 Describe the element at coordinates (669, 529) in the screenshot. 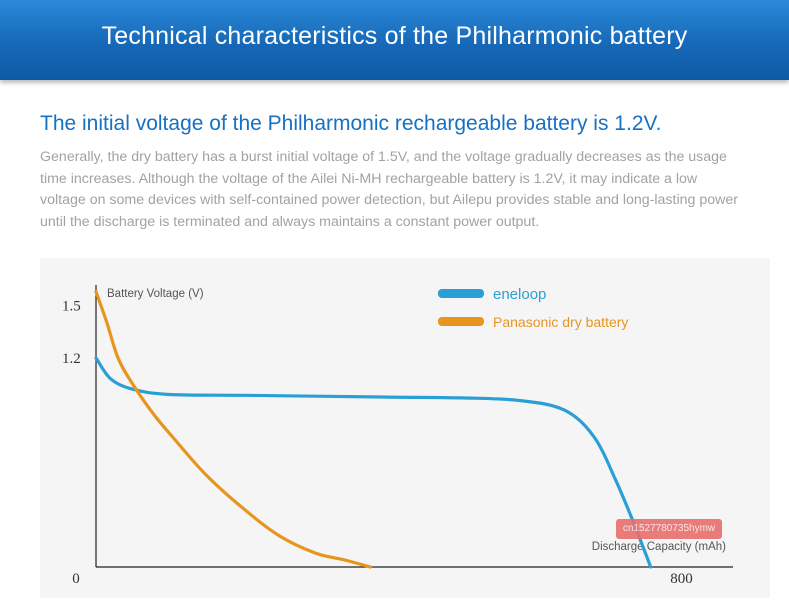

I see `watermark-badge: cn1527780735hymw` at that location.